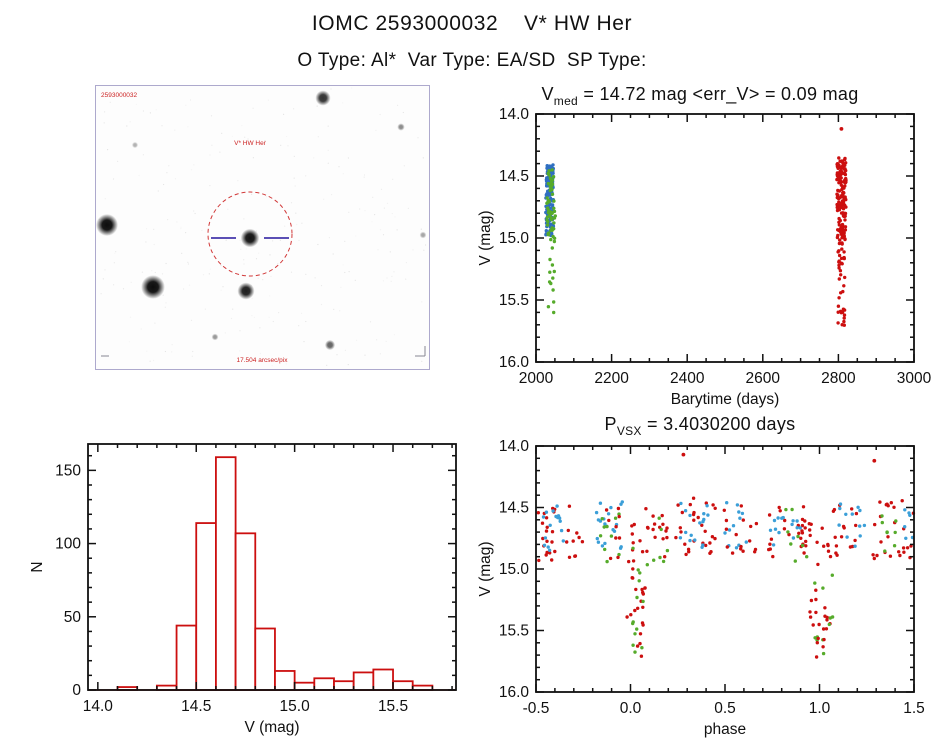 This screenshot has height=747, width=944. What do you see at coordinates (37, 566) in the screenshot?
I see `svg-text: N` at bounding box center [37, 566].